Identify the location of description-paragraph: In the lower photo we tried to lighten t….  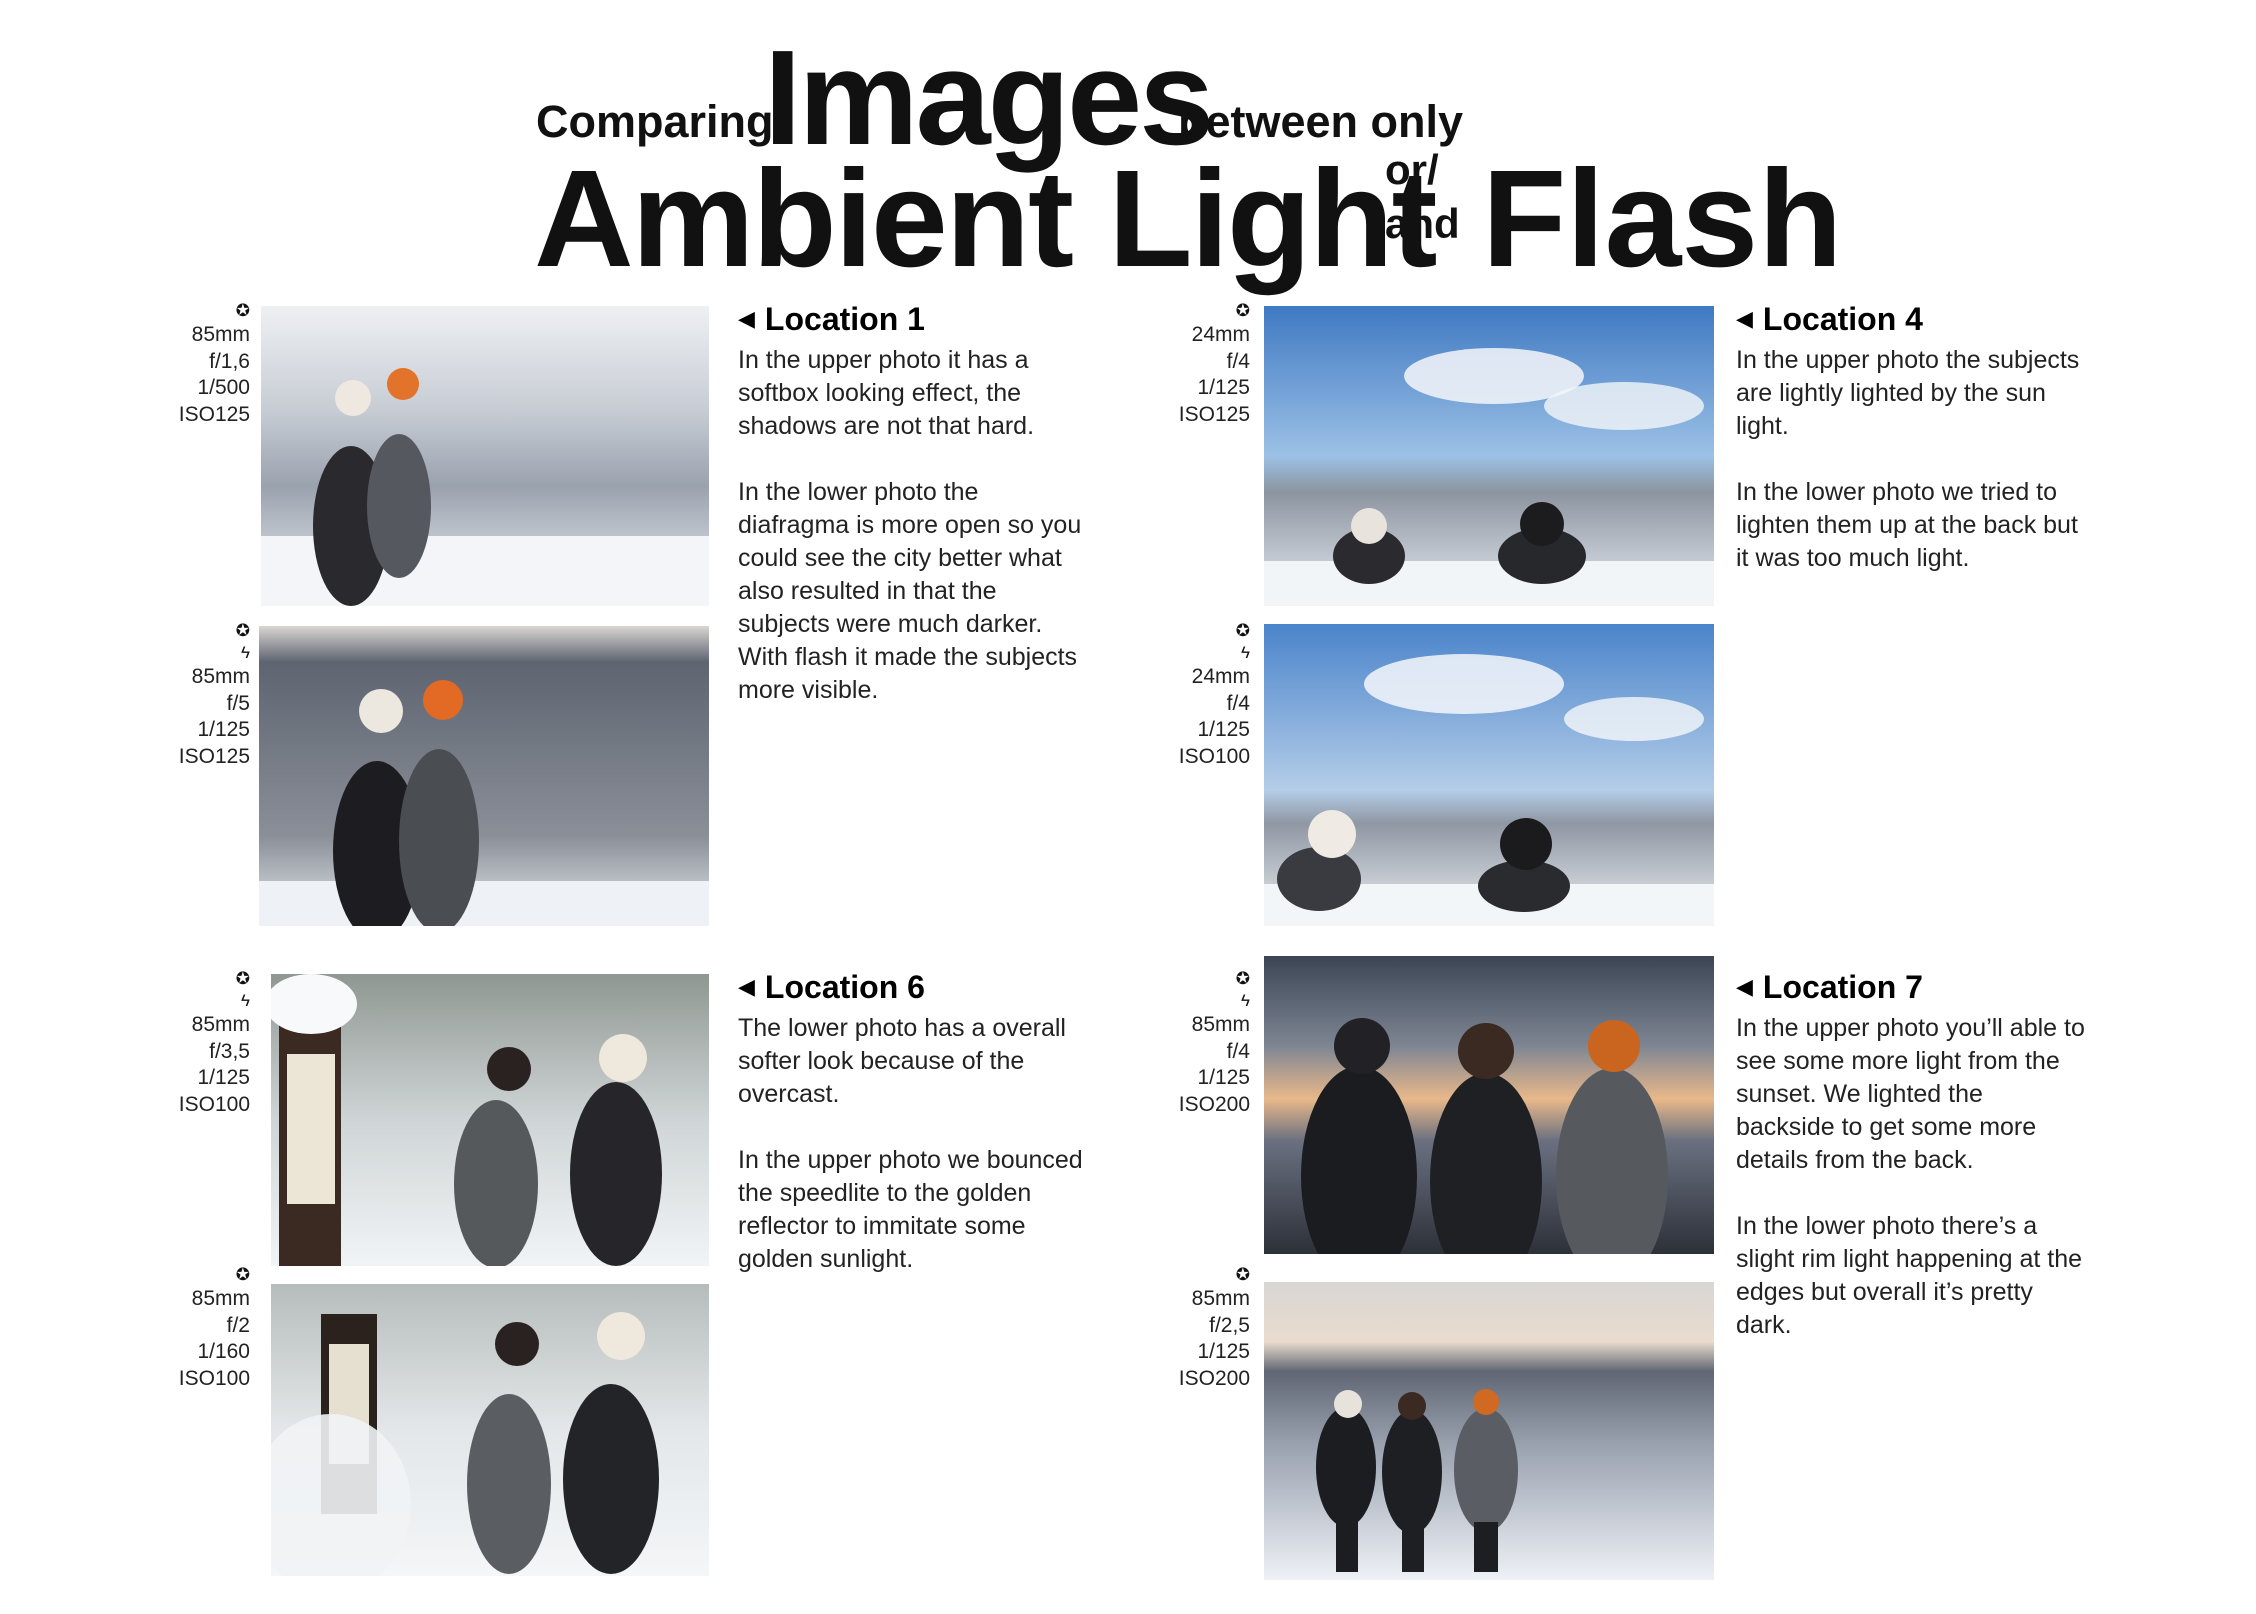
(1907, 525).